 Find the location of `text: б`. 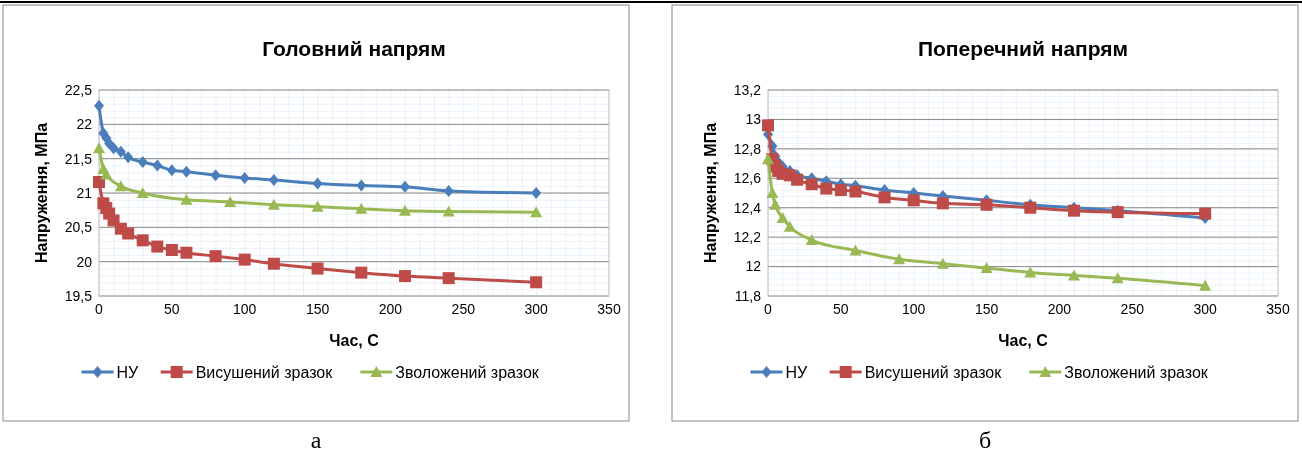

text: б is located at coordinates (985, 440).